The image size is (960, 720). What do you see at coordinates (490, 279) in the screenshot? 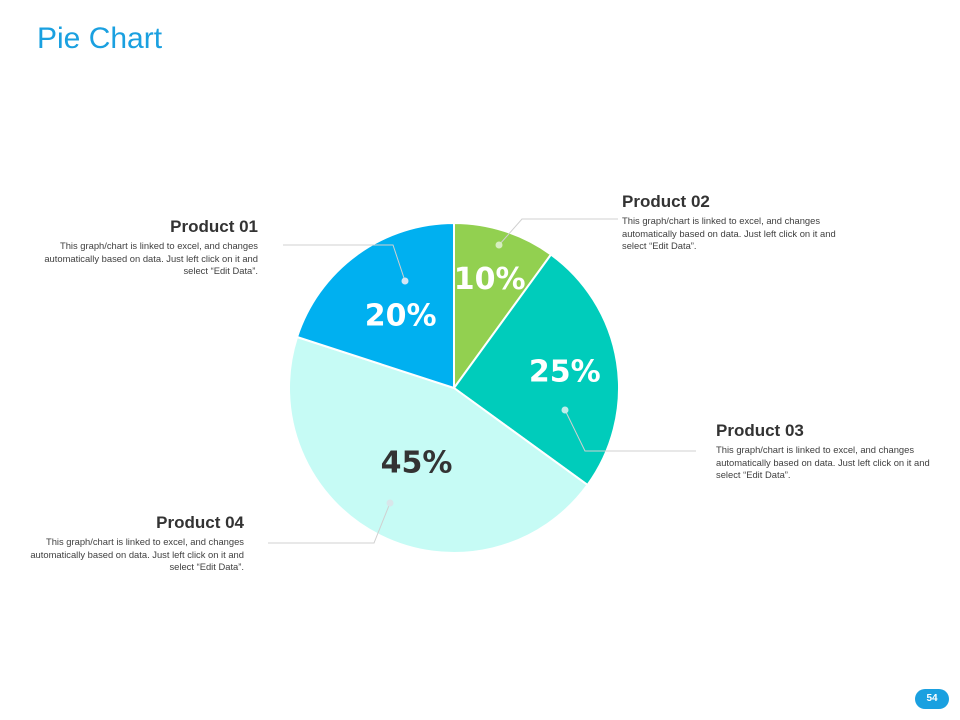
I see `pie-label-product-02: 10%` at bounding box center [490, 279].